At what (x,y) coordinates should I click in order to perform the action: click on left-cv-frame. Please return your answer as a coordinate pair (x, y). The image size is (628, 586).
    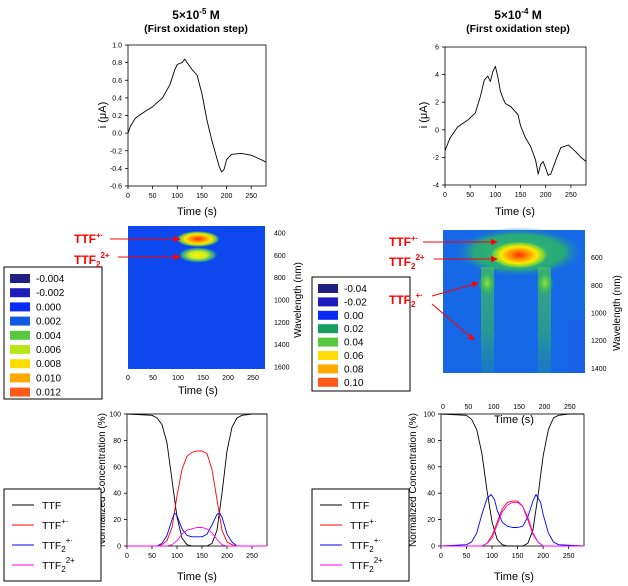
    Looking at the image, I should click on (197, 115).